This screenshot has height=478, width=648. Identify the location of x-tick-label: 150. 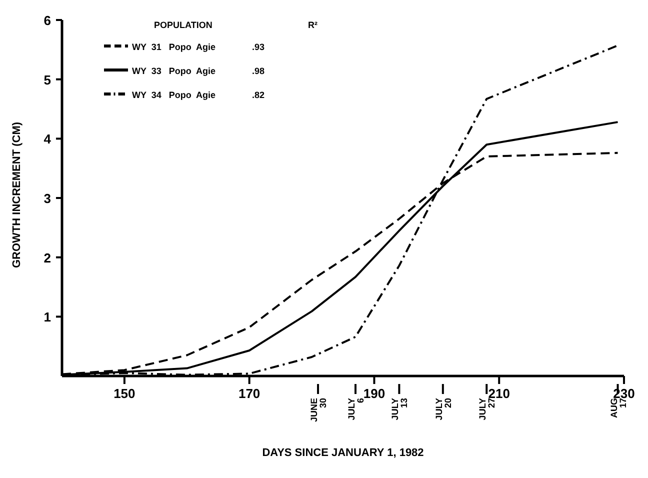
(125, 393).